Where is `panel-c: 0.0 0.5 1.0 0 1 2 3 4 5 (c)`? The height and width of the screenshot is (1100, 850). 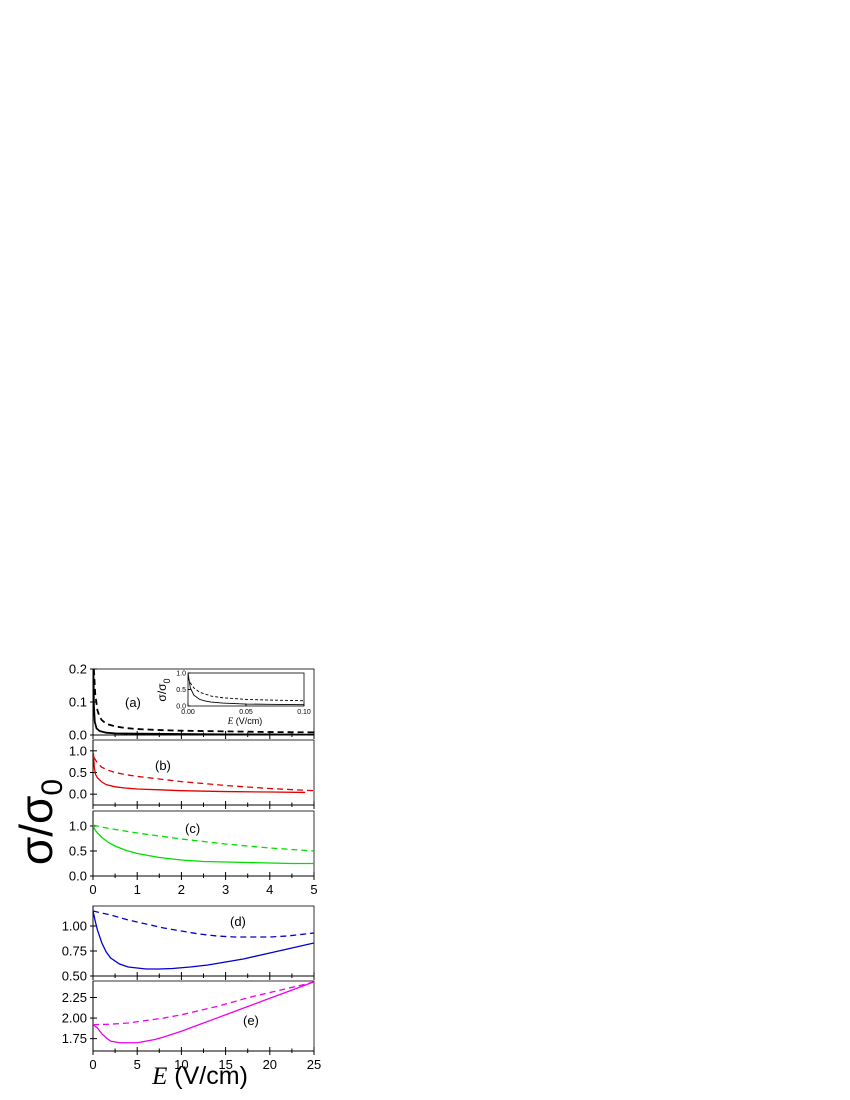 panel-c: 0.0 0.5 1.0 0 1 2 3 4 5 (c) is located at coordinates (193, 853).